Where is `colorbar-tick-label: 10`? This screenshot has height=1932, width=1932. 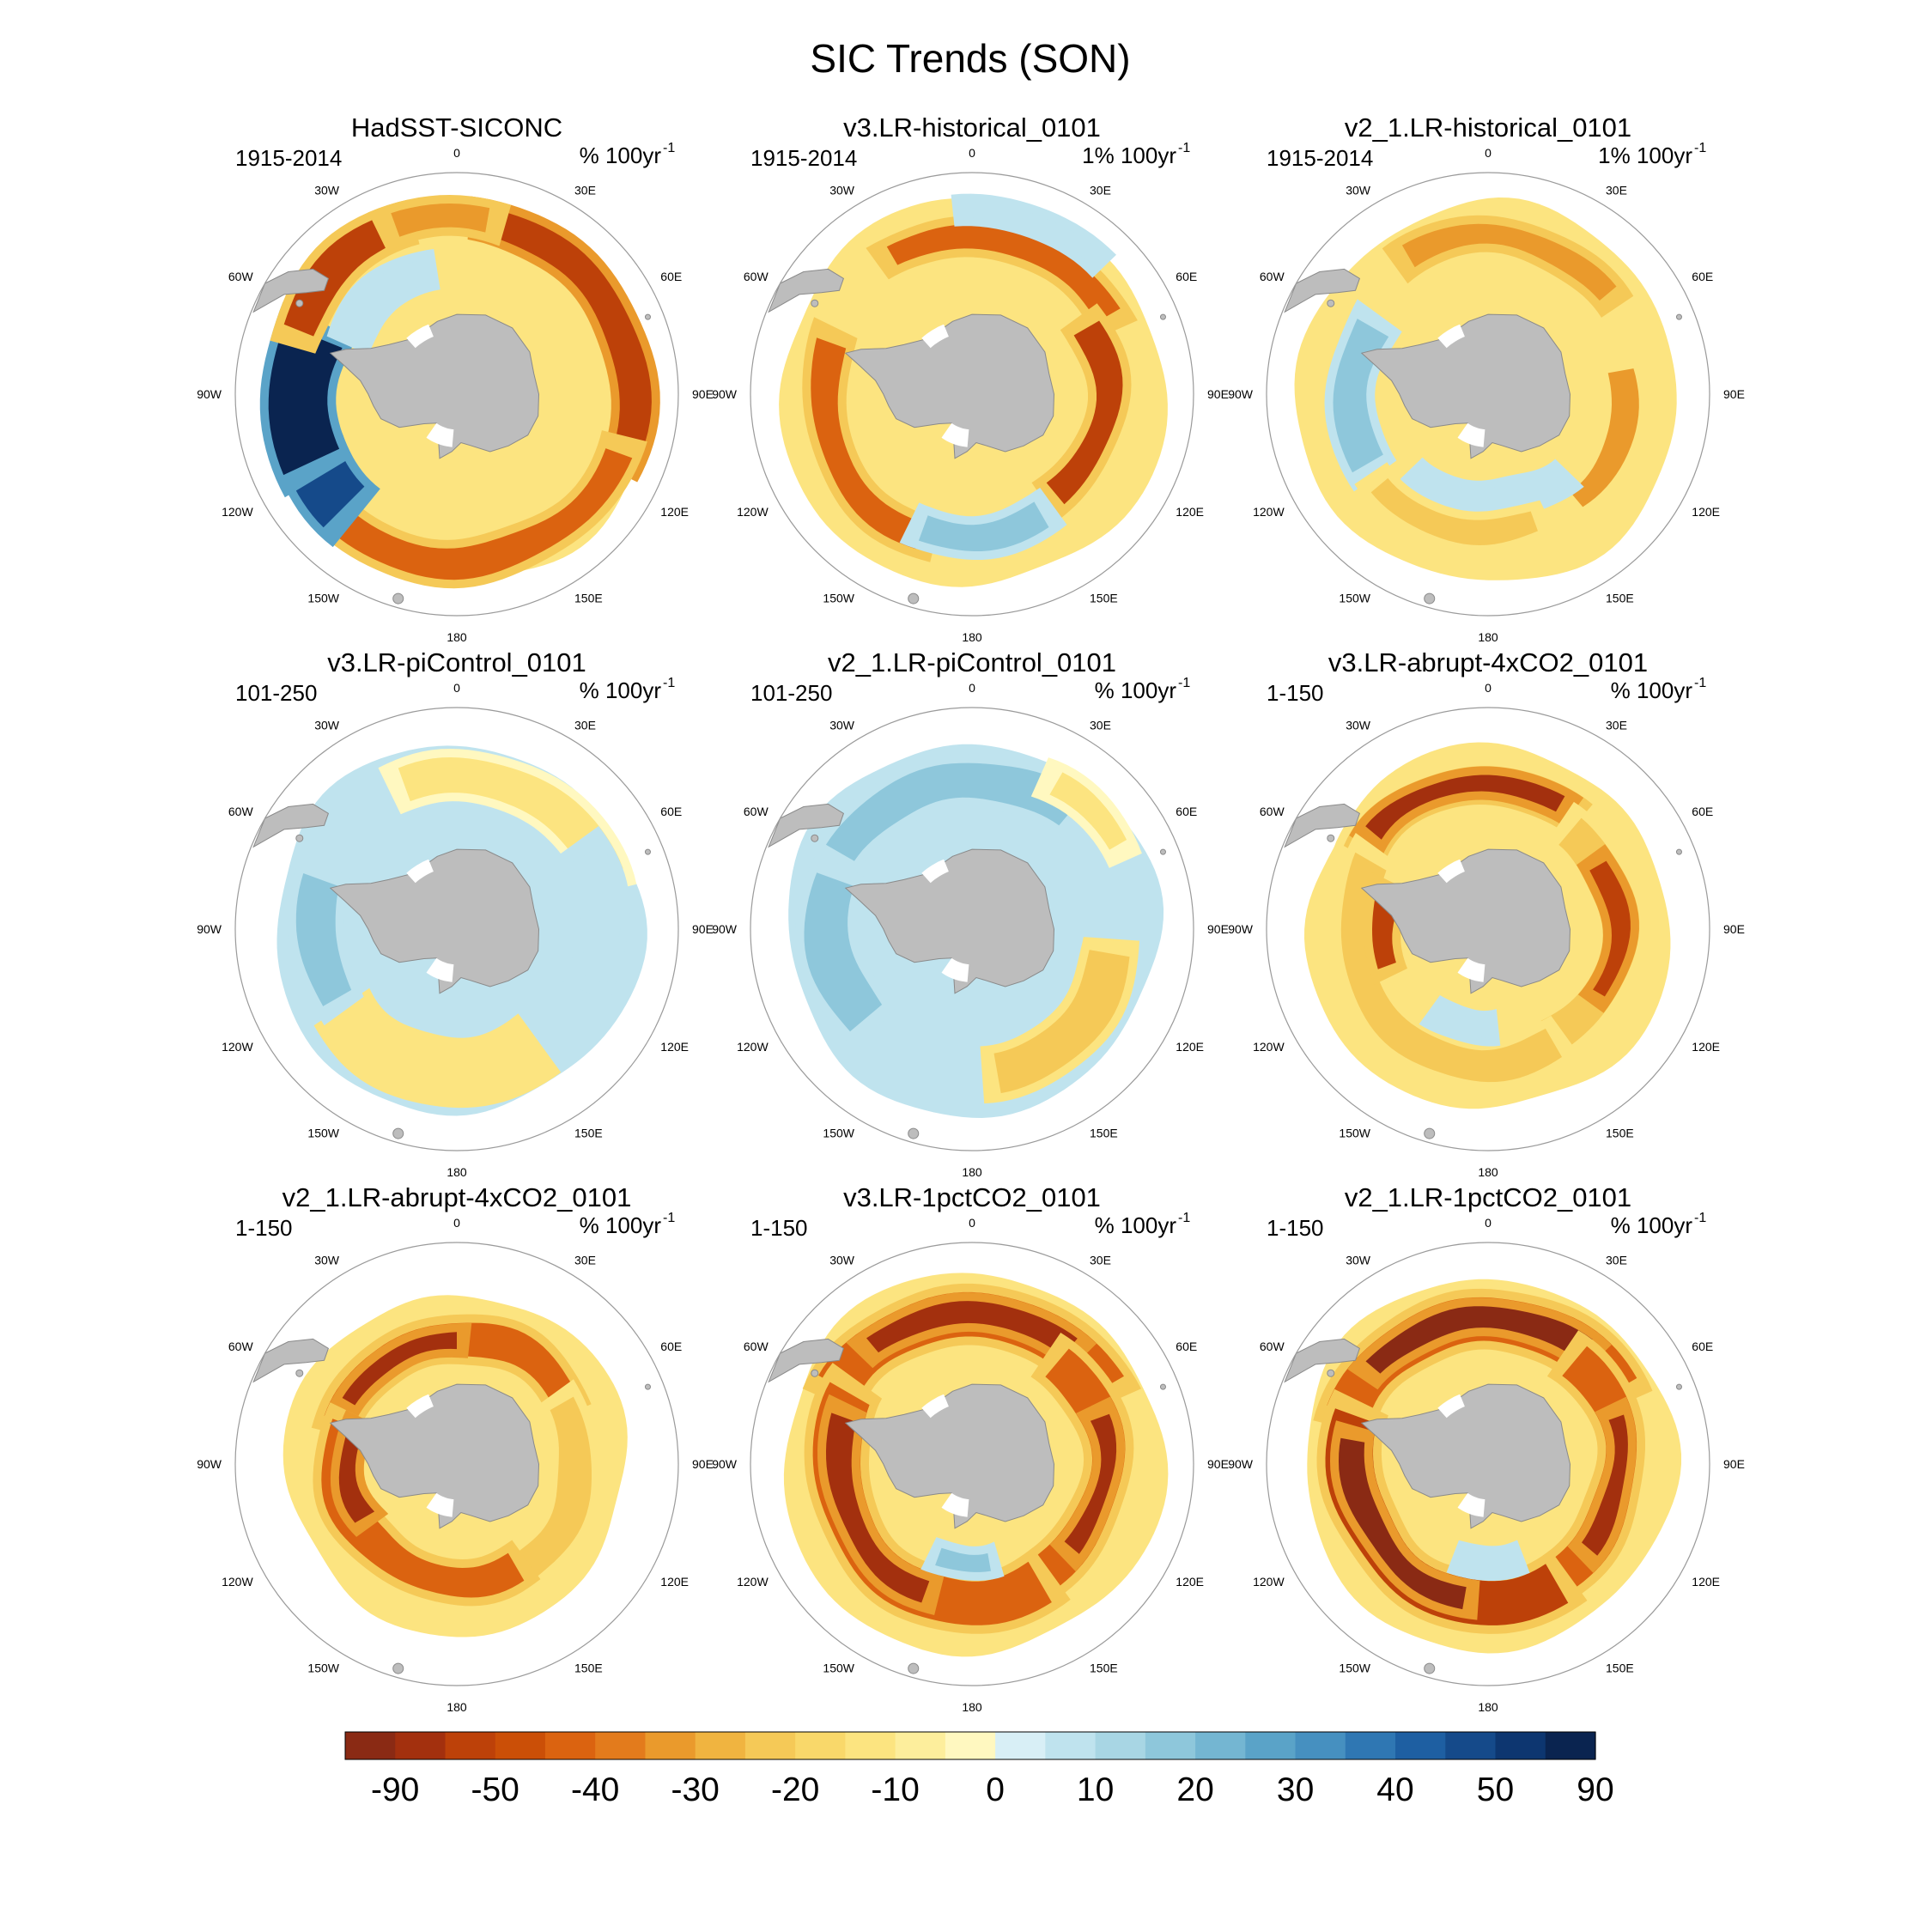
colorbar-tick-label: 10 is located at coordinates (1096, 1790).